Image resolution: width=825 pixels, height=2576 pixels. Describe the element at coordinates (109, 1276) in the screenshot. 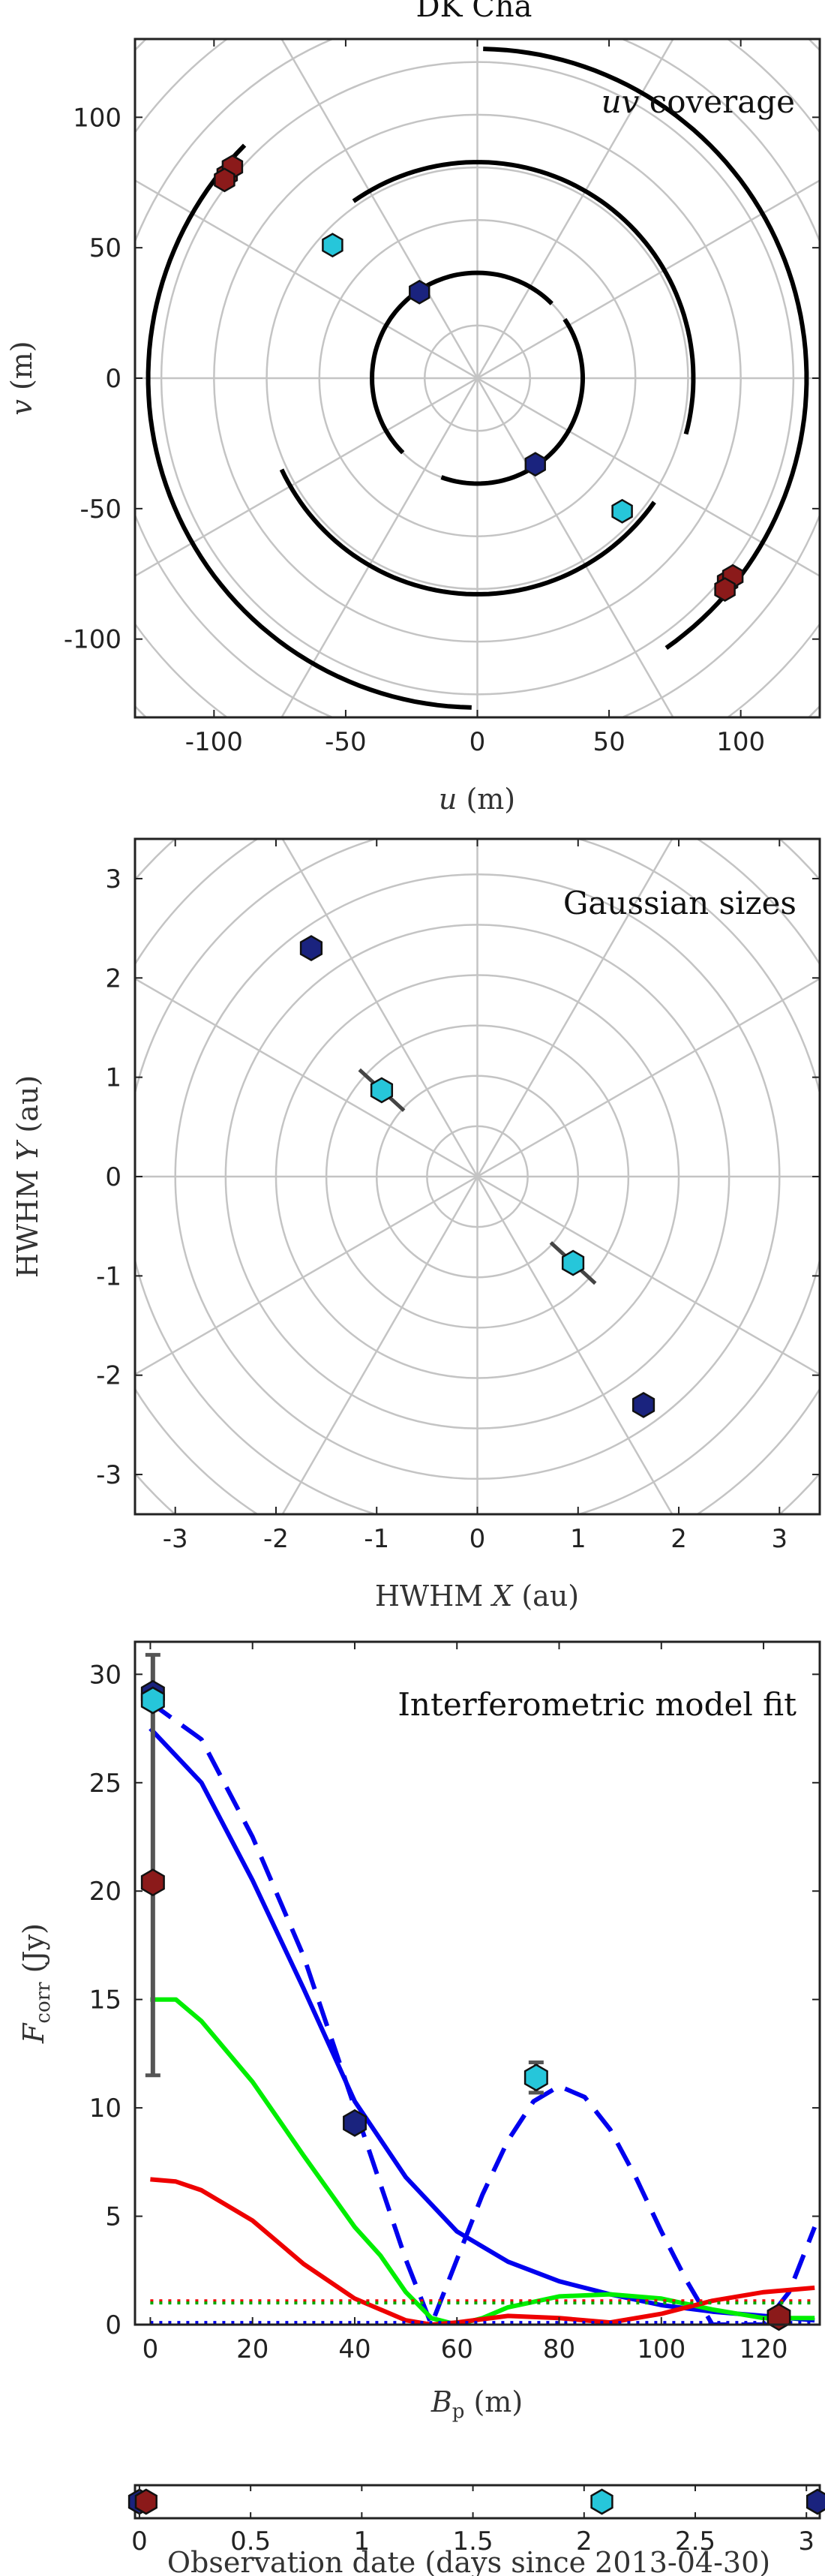

I see `y-tick-label: -1` at that location.